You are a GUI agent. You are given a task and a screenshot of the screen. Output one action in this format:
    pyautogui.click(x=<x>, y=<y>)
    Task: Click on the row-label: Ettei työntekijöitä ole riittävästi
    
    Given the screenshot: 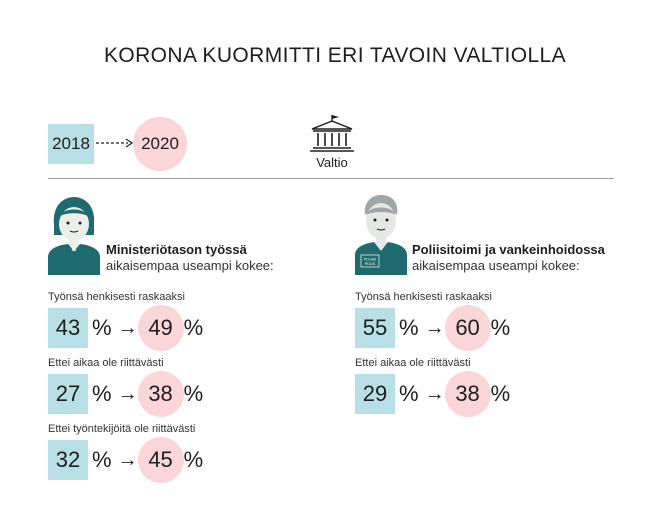 What is the action you would take?
    pyautogui.click(x=122, y=429)
    